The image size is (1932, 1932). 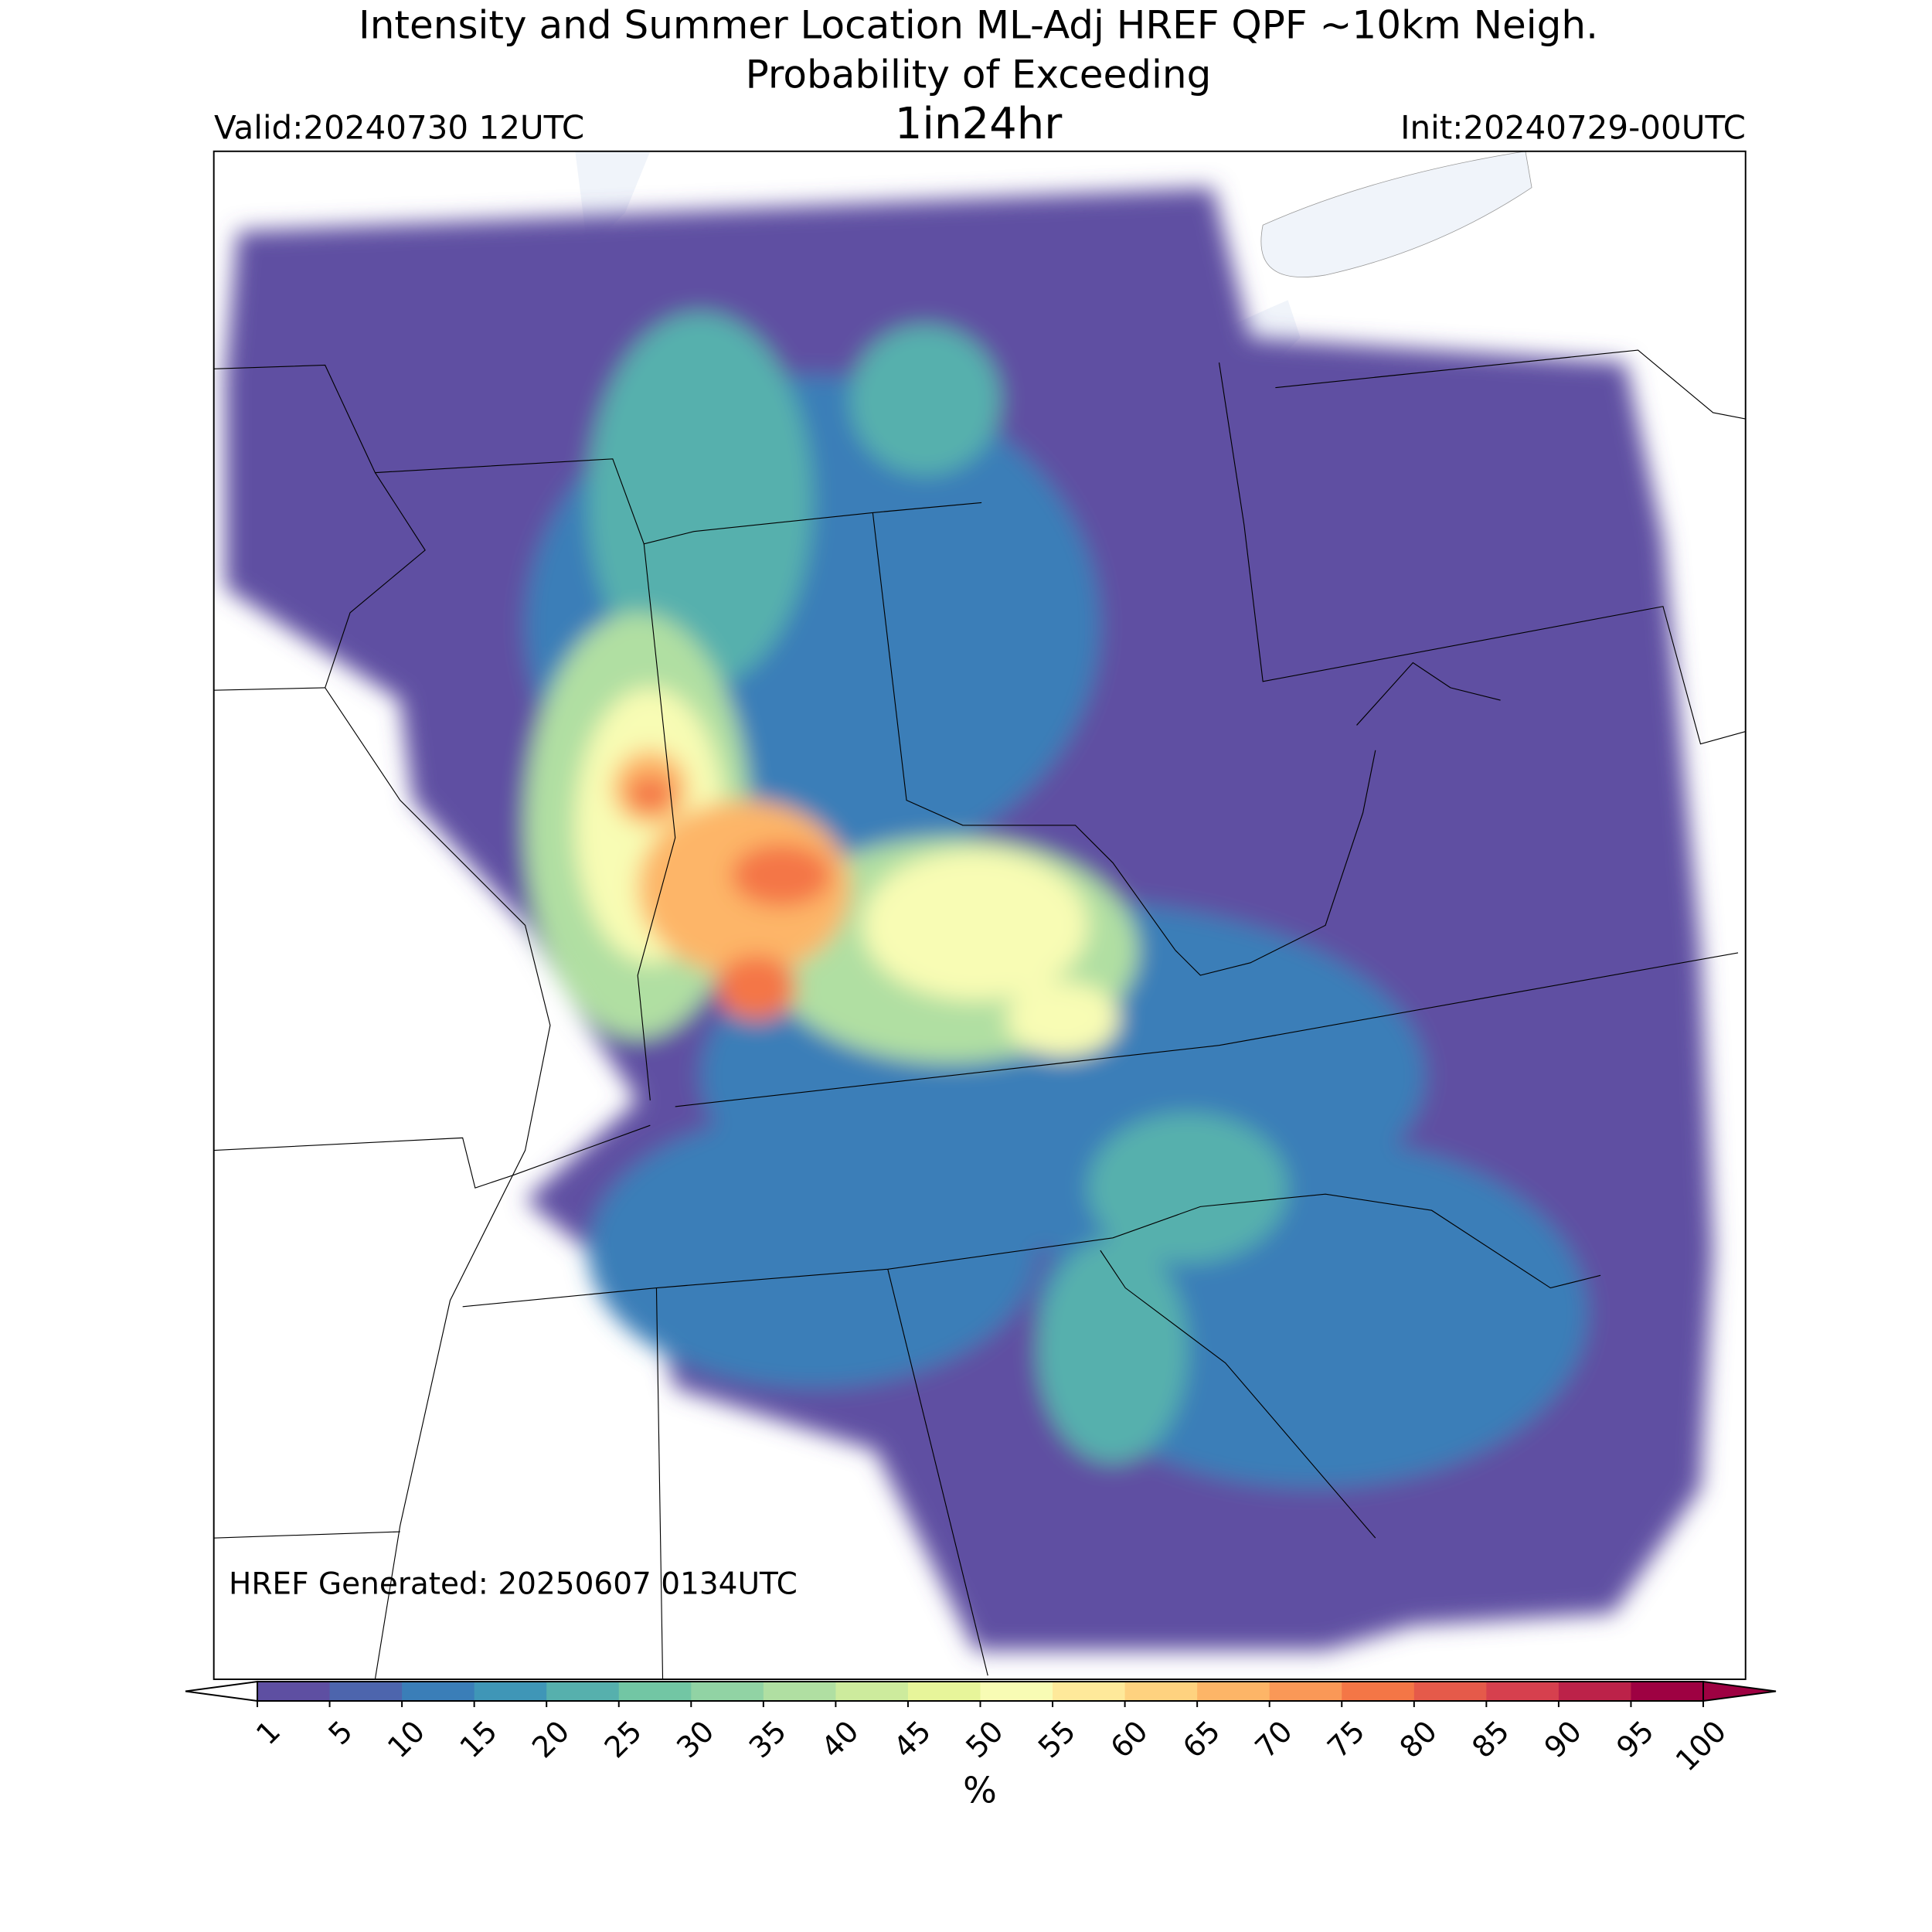 What do you see at coordinates (1563, 1739) in the screenshot?
I see `colorbar-tick-label: 90` at bounding box center [1563, 1739].